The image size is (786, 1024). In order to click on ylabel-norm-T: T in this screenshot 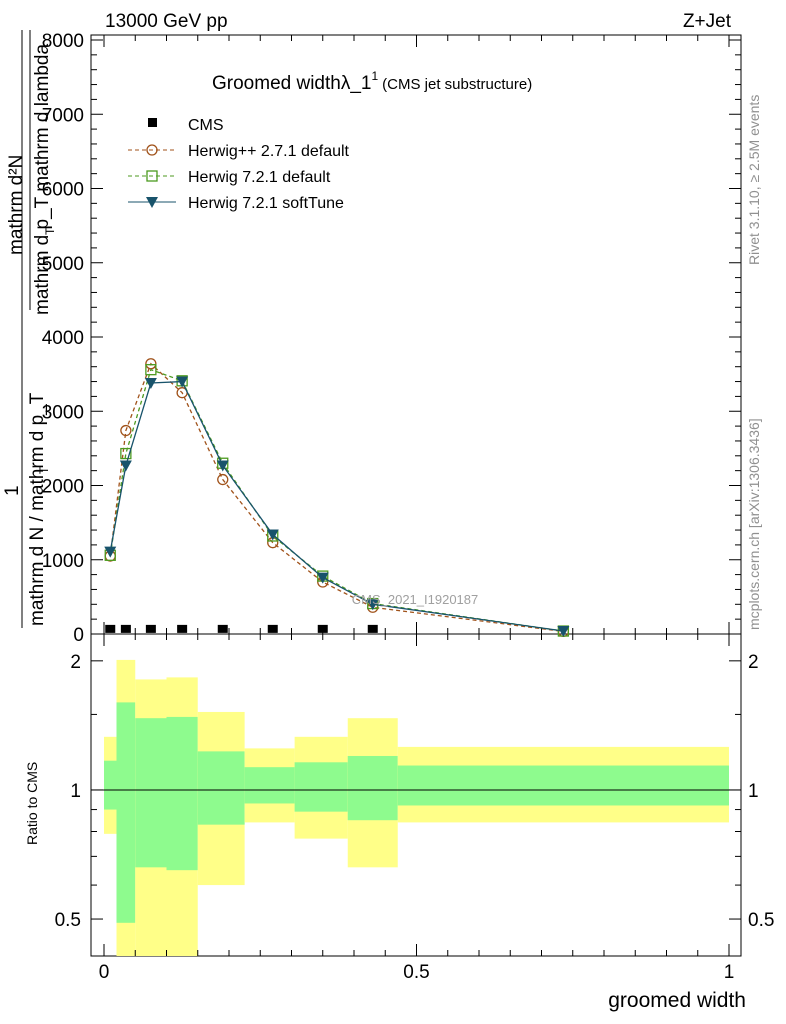, I will do `click(44, 470)`.